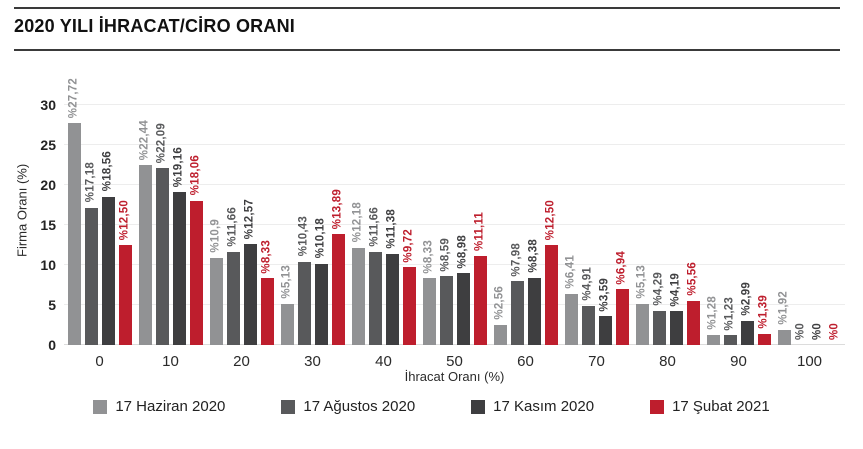 Image resolution: width=863 pixels, height=449 pixels. Describe the element at coordinates (241, 222) in the screenshot. I see `bar-group-20: %10,9 %11,66 %12,57 %8,33 20` at that location.